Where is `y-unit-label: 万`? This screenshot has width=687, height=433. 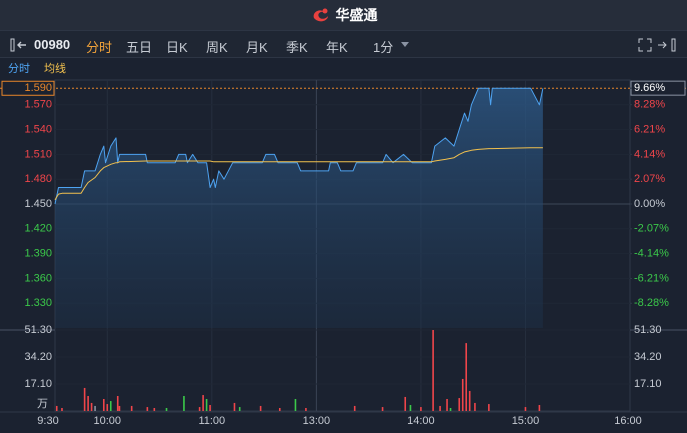
y-unit-label: 万 is located at coordinates (42, 404).